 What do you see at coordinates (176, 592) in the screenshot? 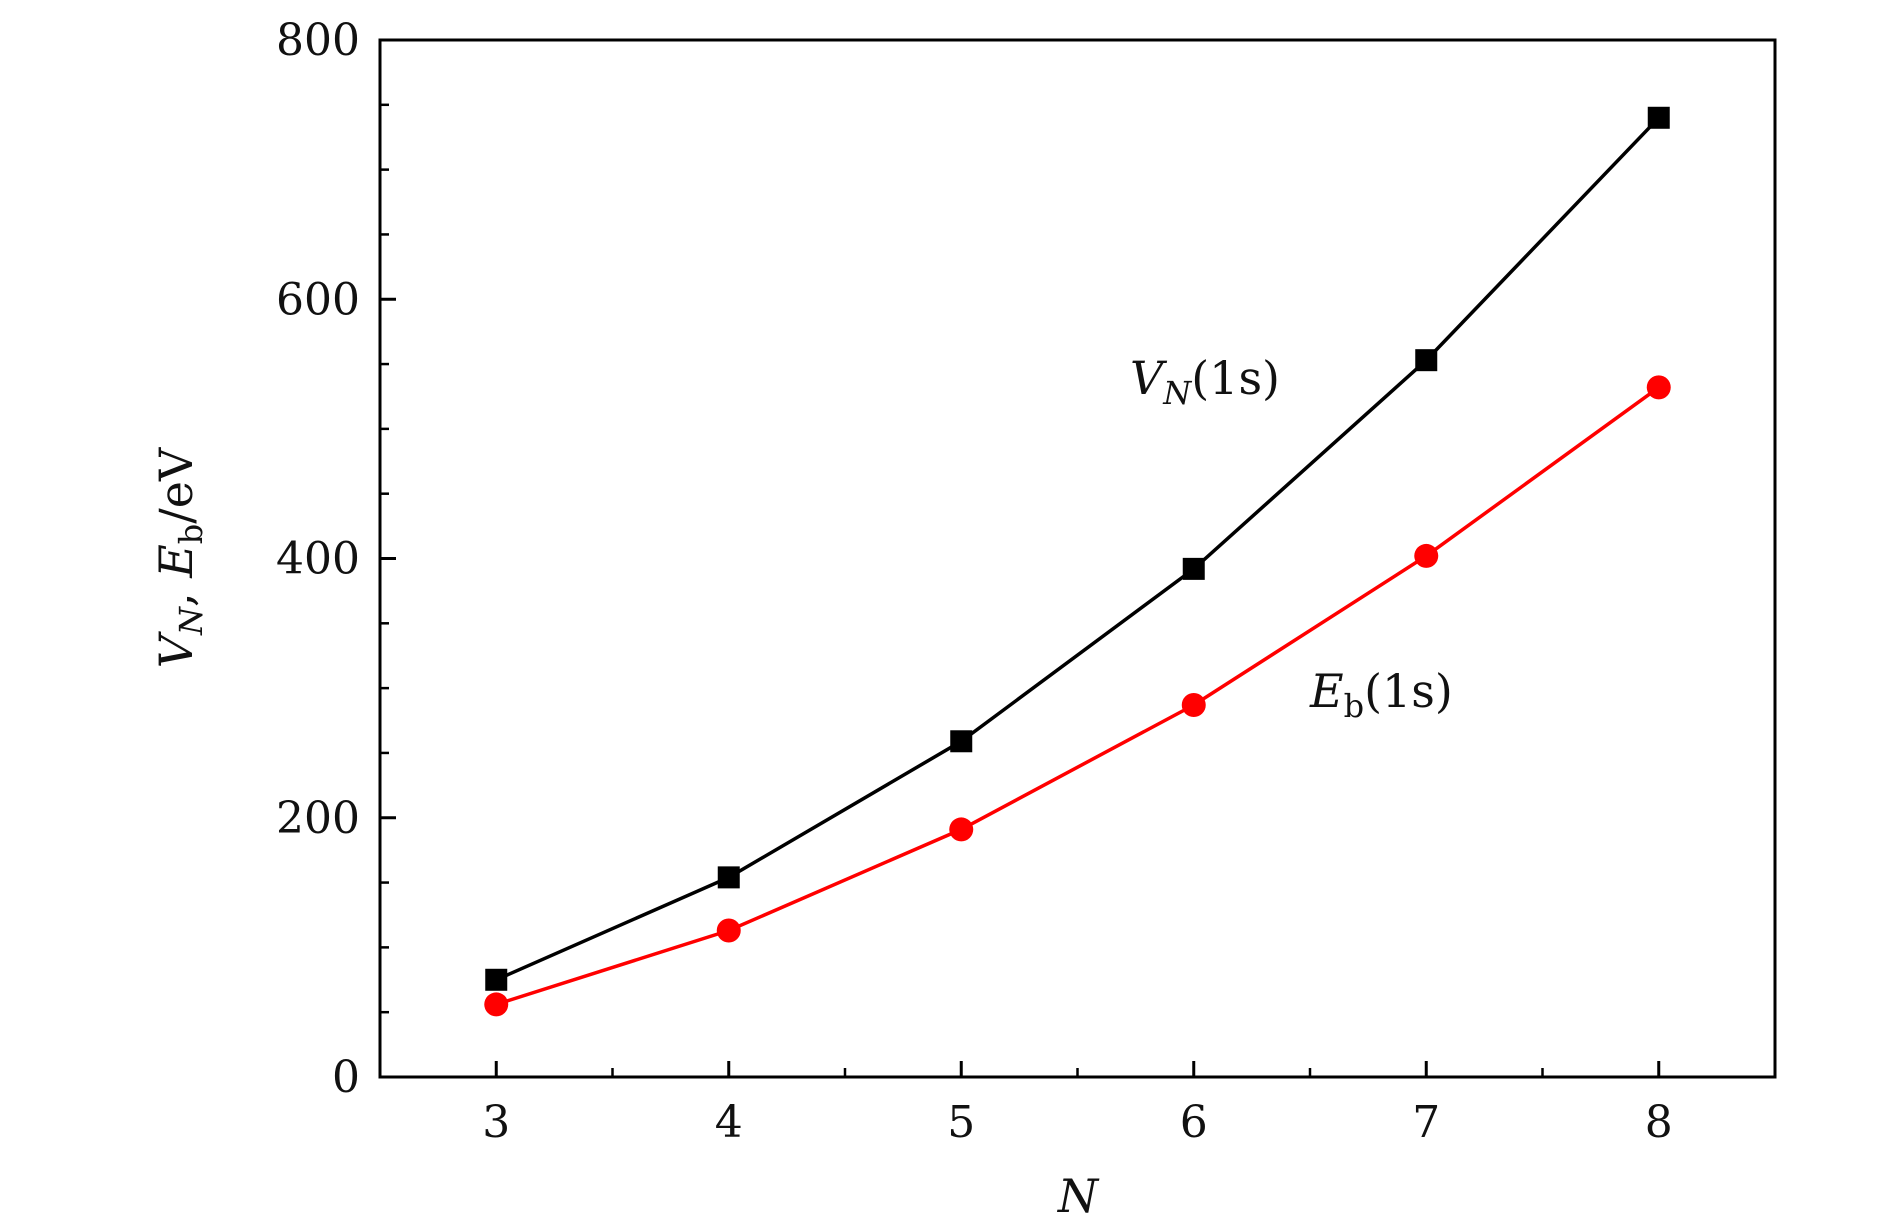
I see `text-part: ,` at bounding box center [176, 592].